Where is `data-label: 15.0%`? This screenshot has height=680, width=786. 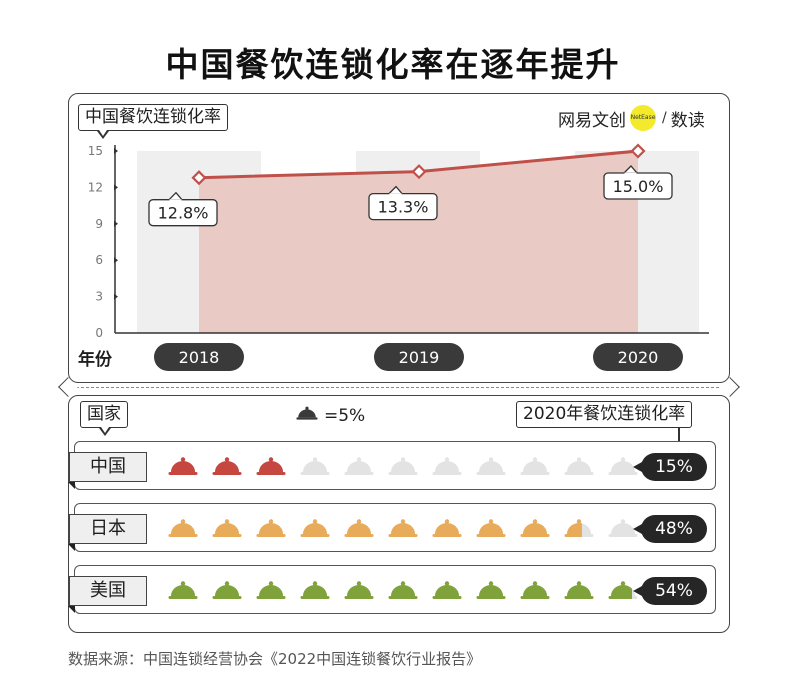 data-label: 15.0% is located at coordinates (638, 186).